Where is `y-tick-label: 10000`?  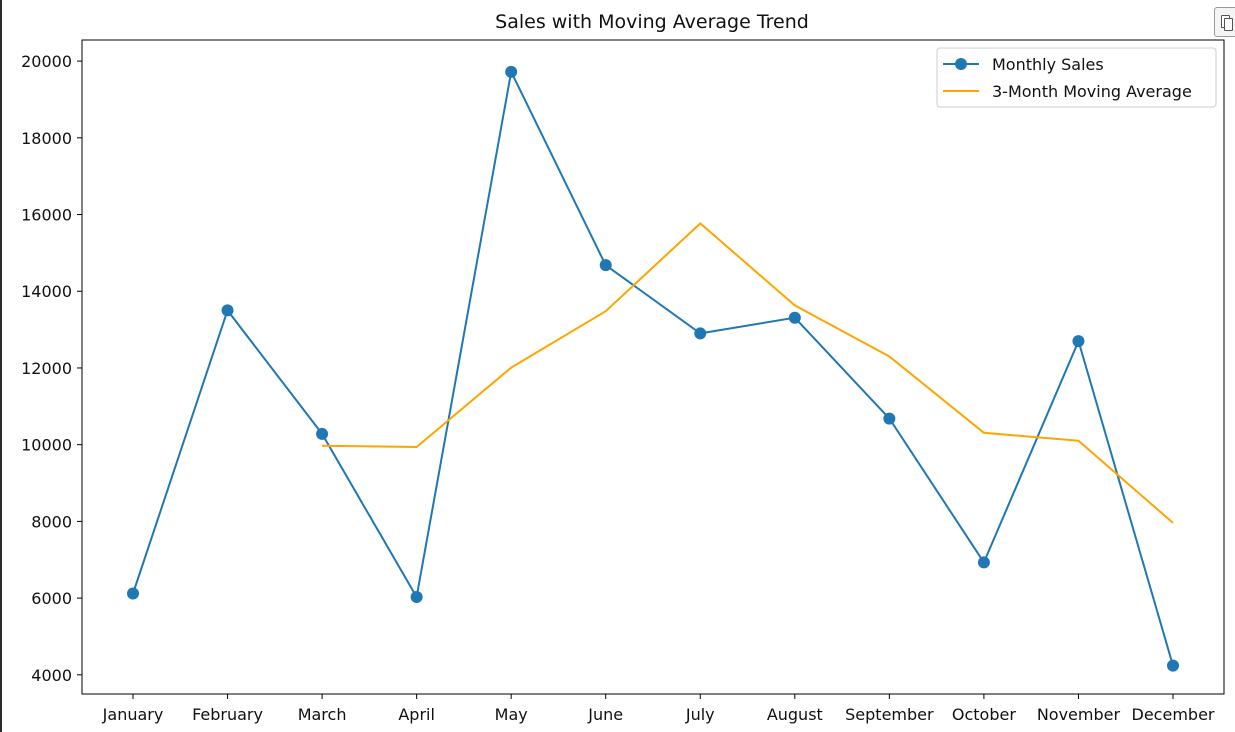 y-tick-label: 10000 is located at coordinates (46, 445).